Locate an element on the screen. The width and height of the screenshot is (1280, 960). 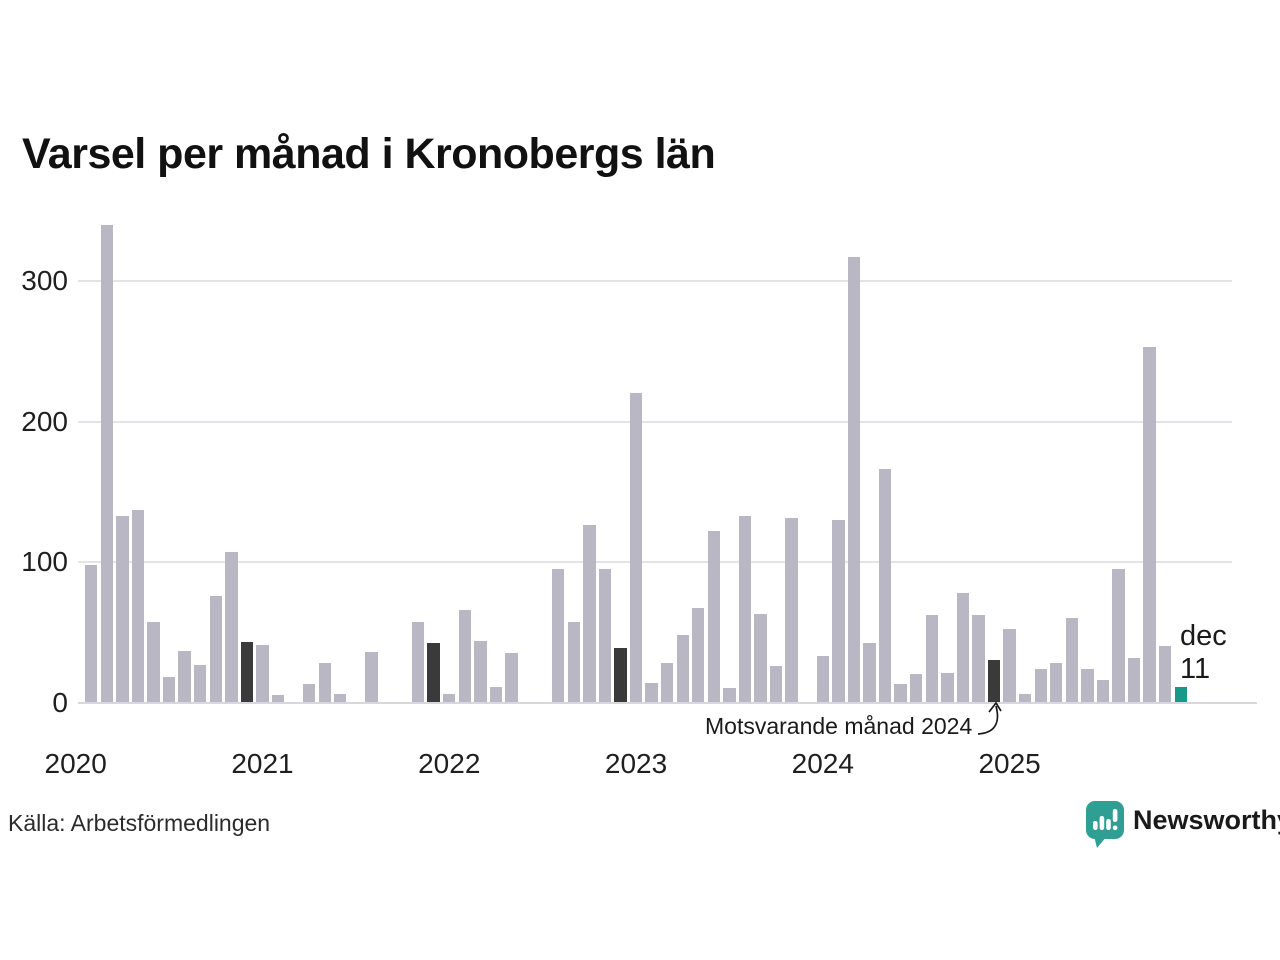
bar-maj-2021 is located at coordinates (324, 683).